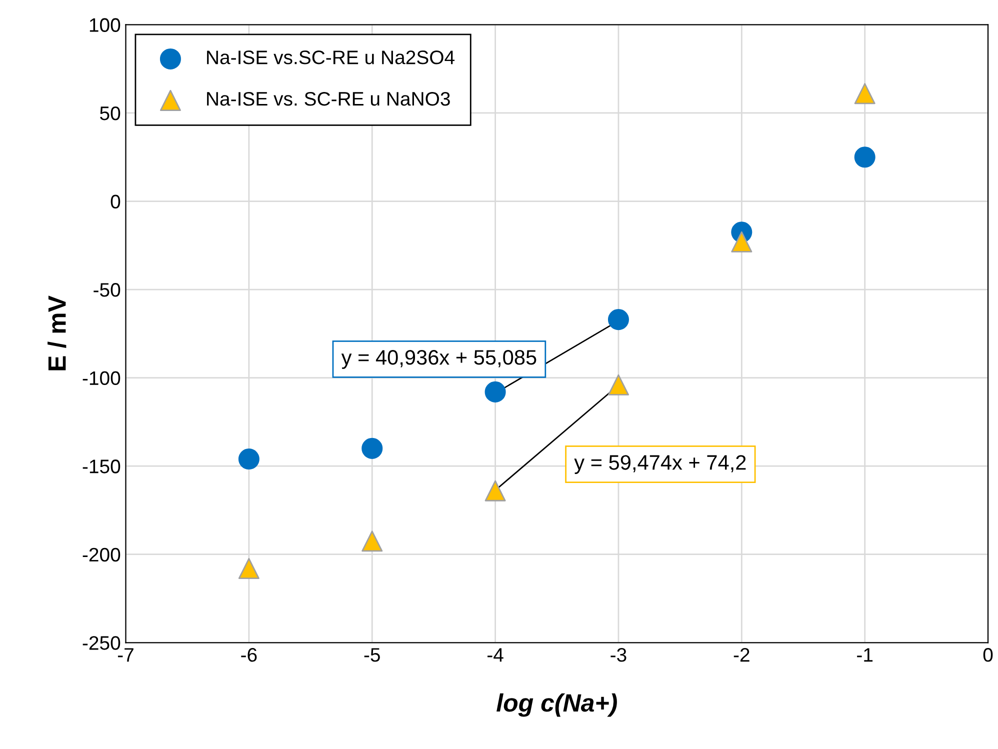  What do you see at coordinates (328, 99) in the screenshot?
I see `legend-label: Na-ISE vs. SC-RE u NaNO3` at bounding box center [328, 99].